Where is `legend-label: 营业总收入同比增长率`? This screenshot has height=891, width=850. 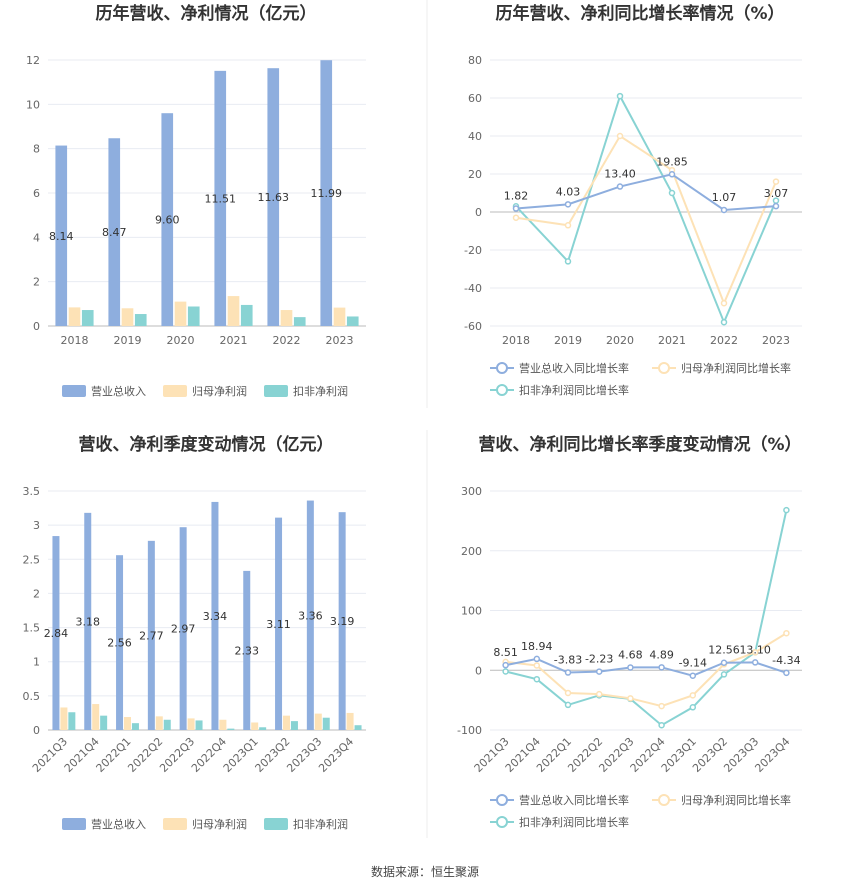
legend-label: 营业总收入同比增长率 is located at coordinates (574, 368).